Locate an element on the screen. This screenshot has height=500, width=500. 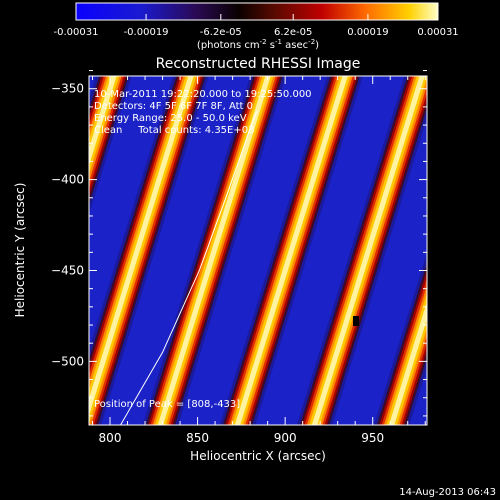
chart-title: Reconstructed RHESSI Image is located at coordinates (258, 64).